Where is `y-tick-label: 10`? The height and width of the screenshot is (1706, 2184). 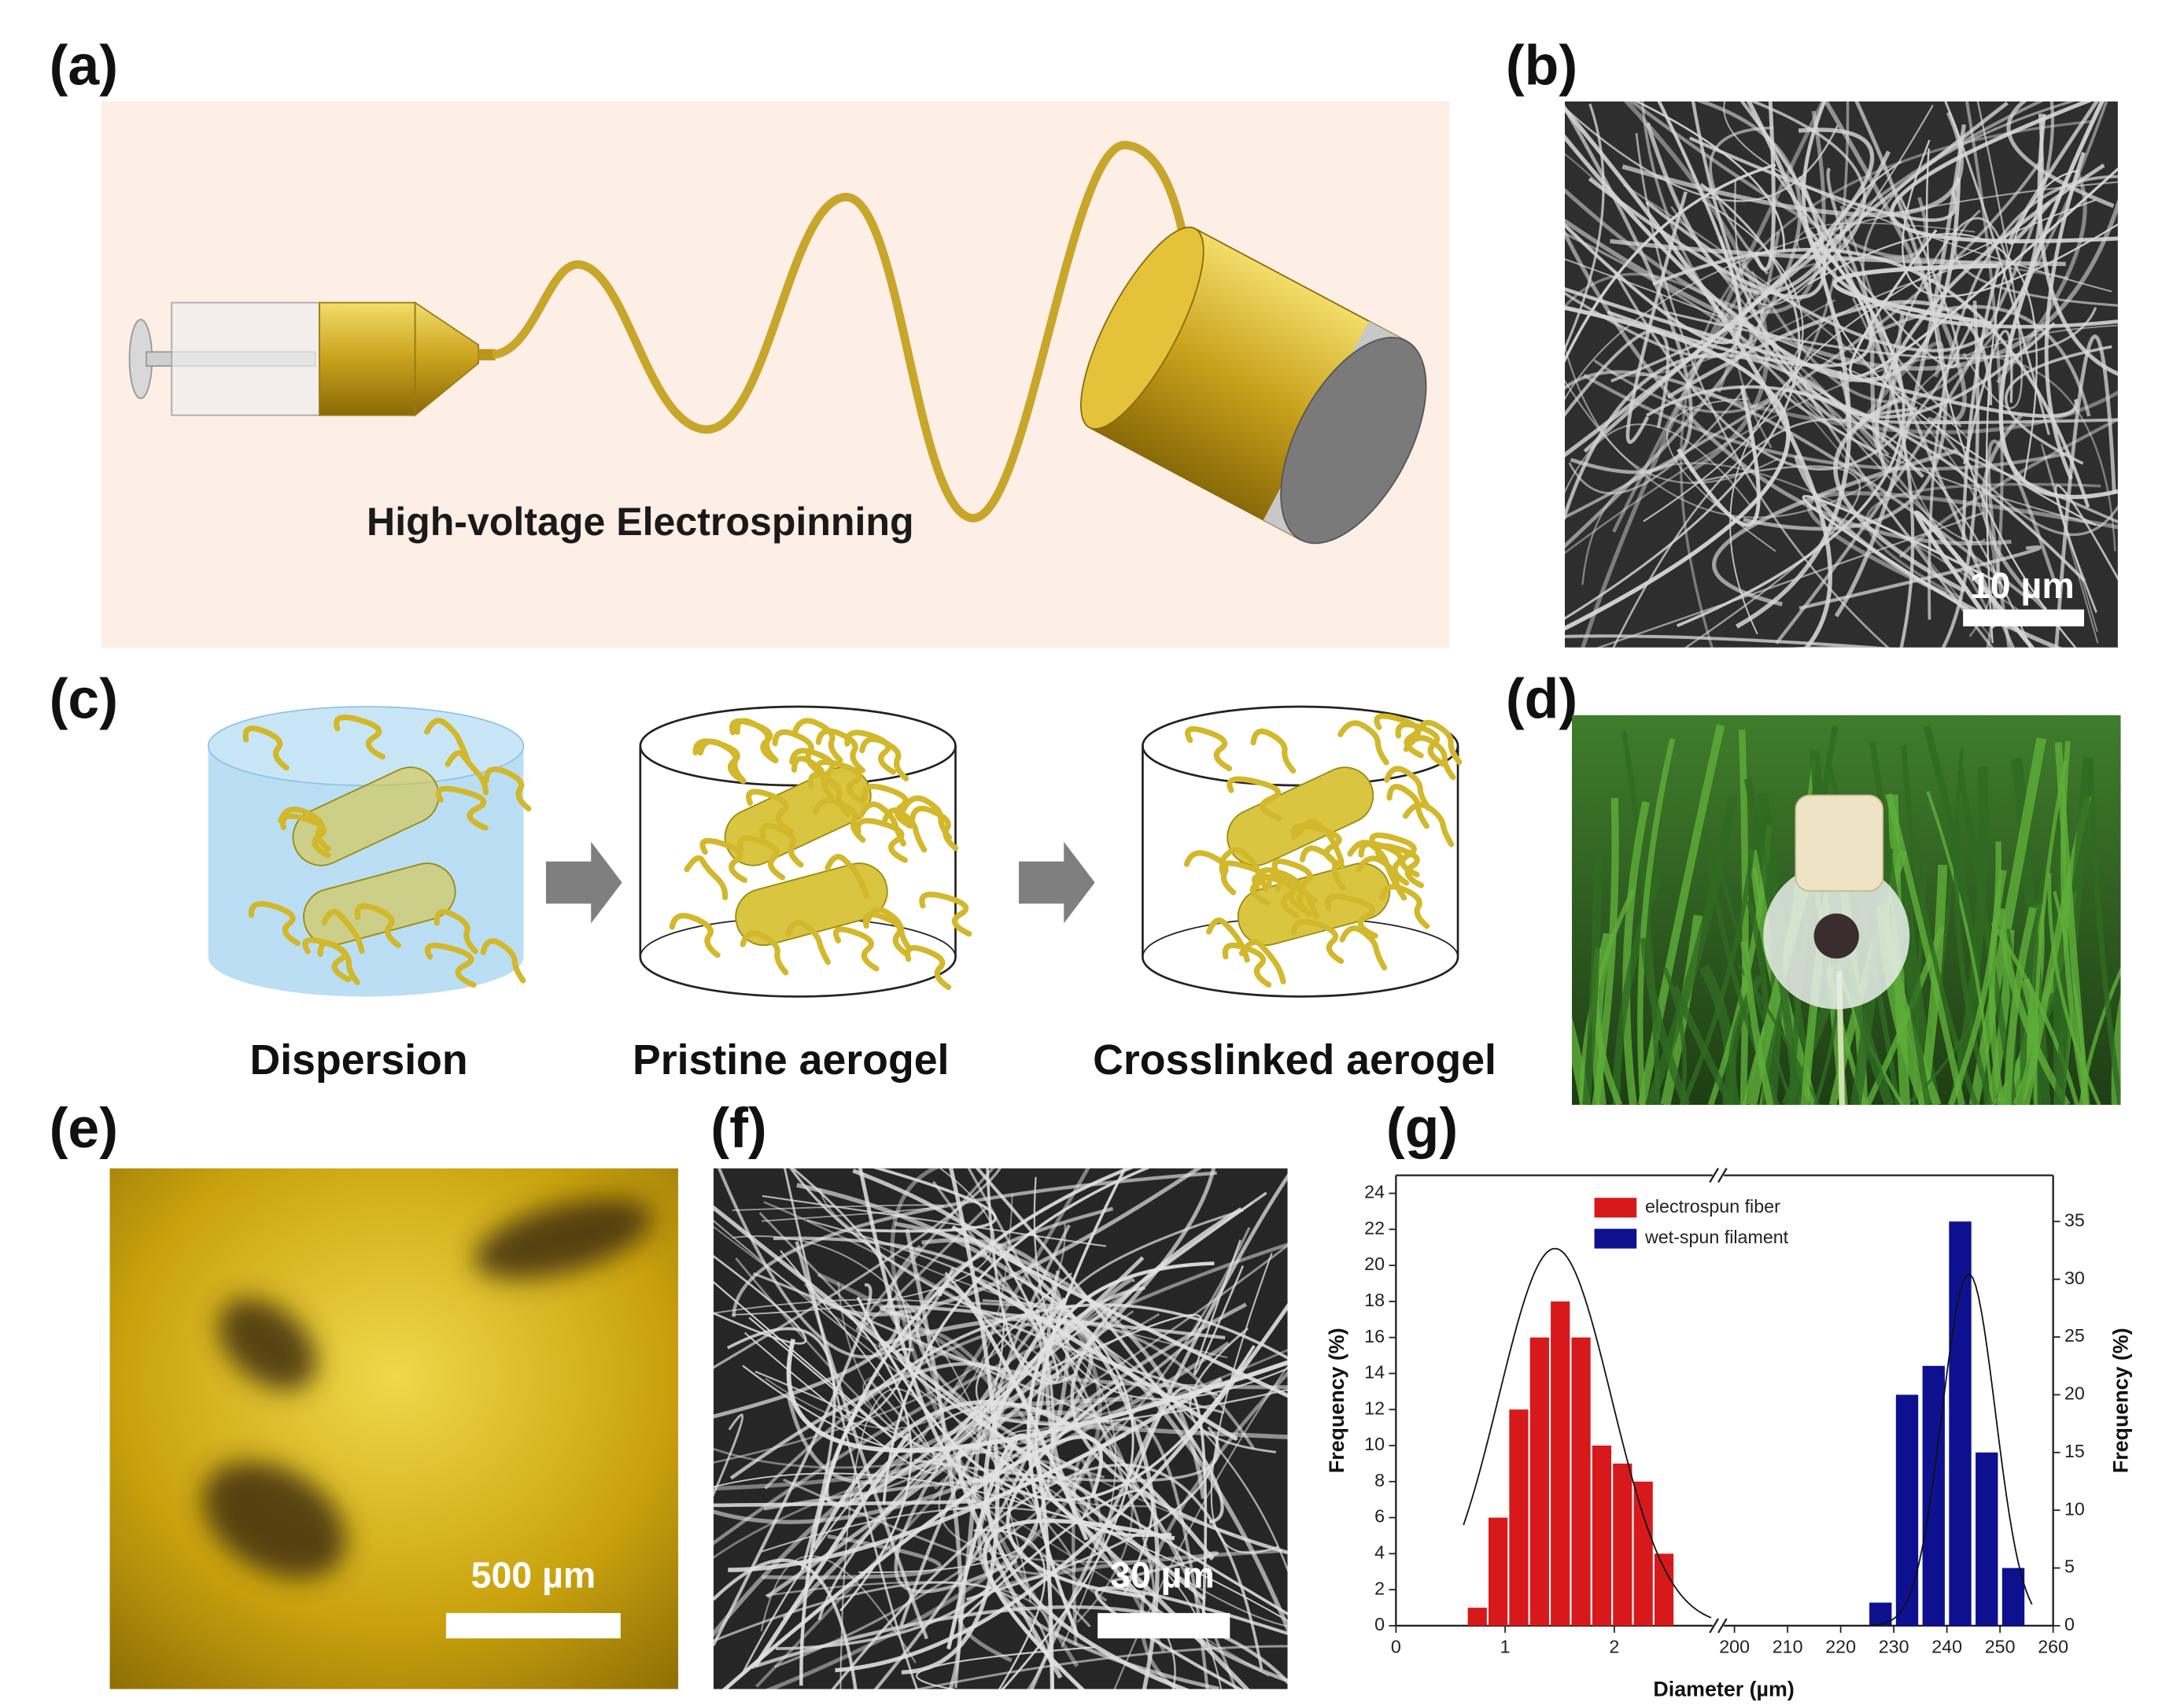 y-tick-label: 10 is located at coordinates (1374, 1444).